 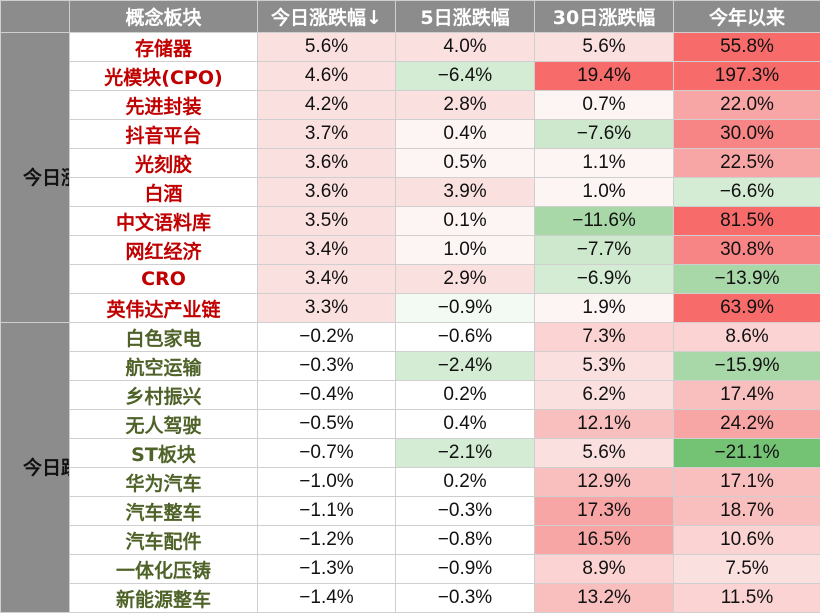 What do you see at coordinates (327, 47) in the screenshot?
I see `today-change-cell: 5.6%` at bounding box center [327, 47].